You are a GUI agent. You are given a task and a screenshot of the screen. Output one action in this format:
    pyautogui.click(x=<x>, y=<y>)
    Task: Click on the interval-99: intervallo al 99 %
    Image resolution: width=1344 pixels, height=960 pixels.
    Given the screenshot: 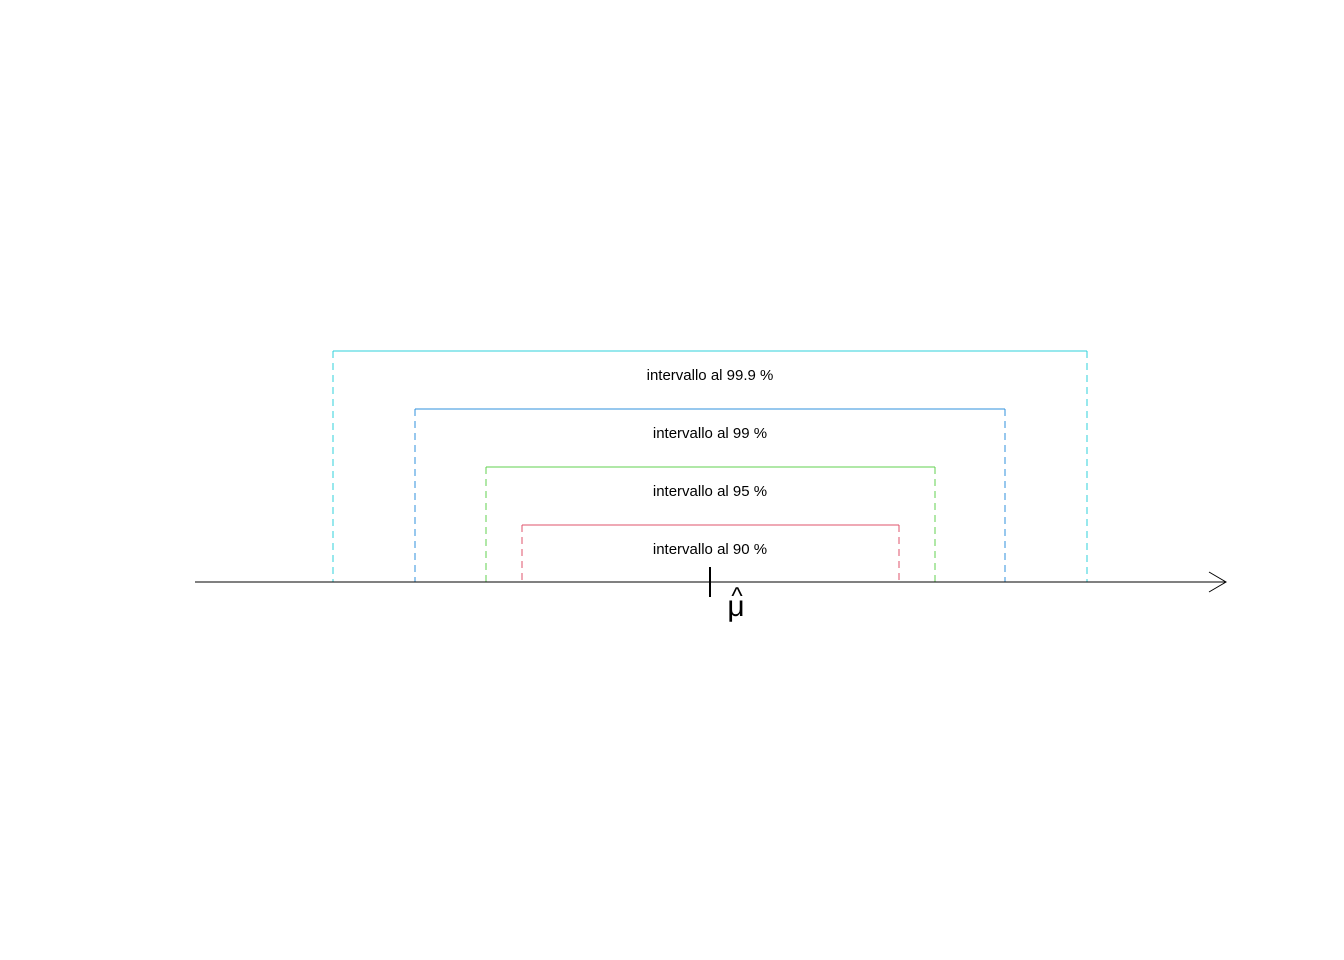 What is the action you would take?
    pyautogui.click(x=710, y=495)
    